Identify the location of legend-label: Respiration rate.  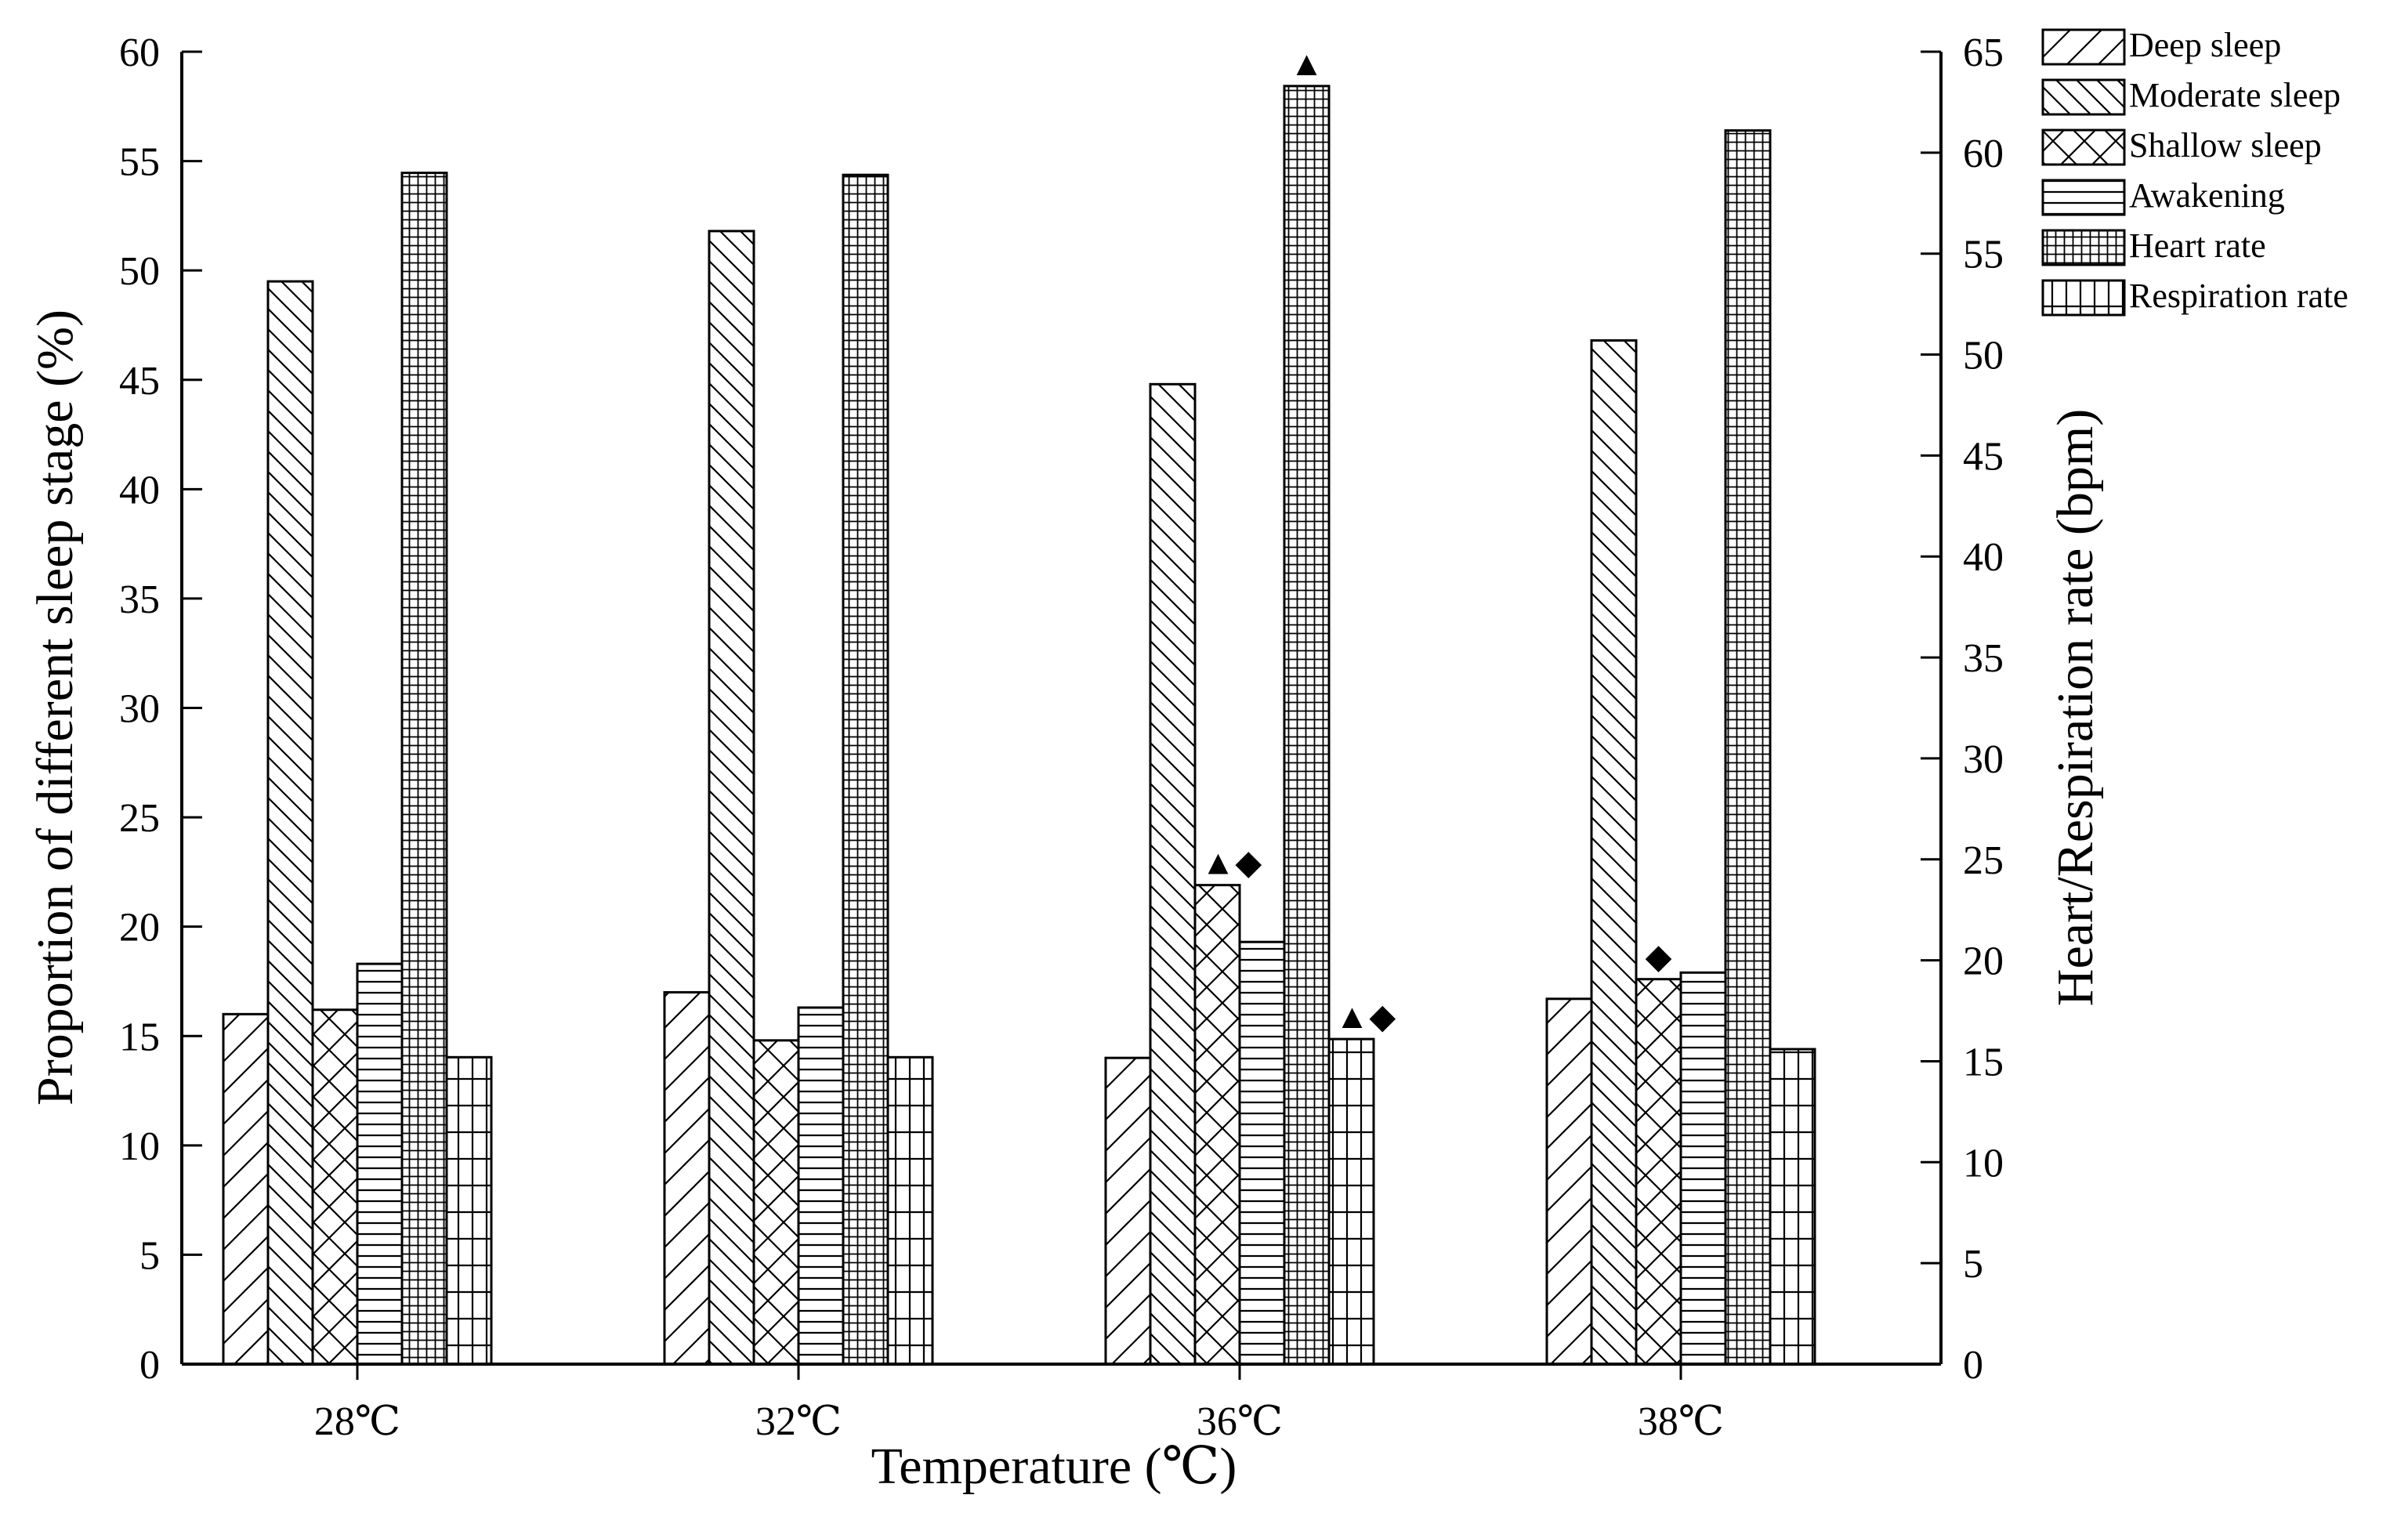
(2238, 296).